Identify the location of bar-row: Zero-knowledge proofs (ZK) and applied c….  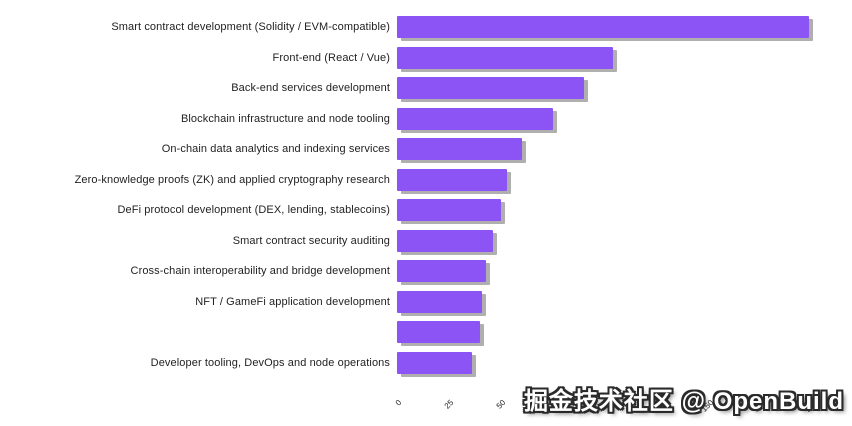
(426, 180).